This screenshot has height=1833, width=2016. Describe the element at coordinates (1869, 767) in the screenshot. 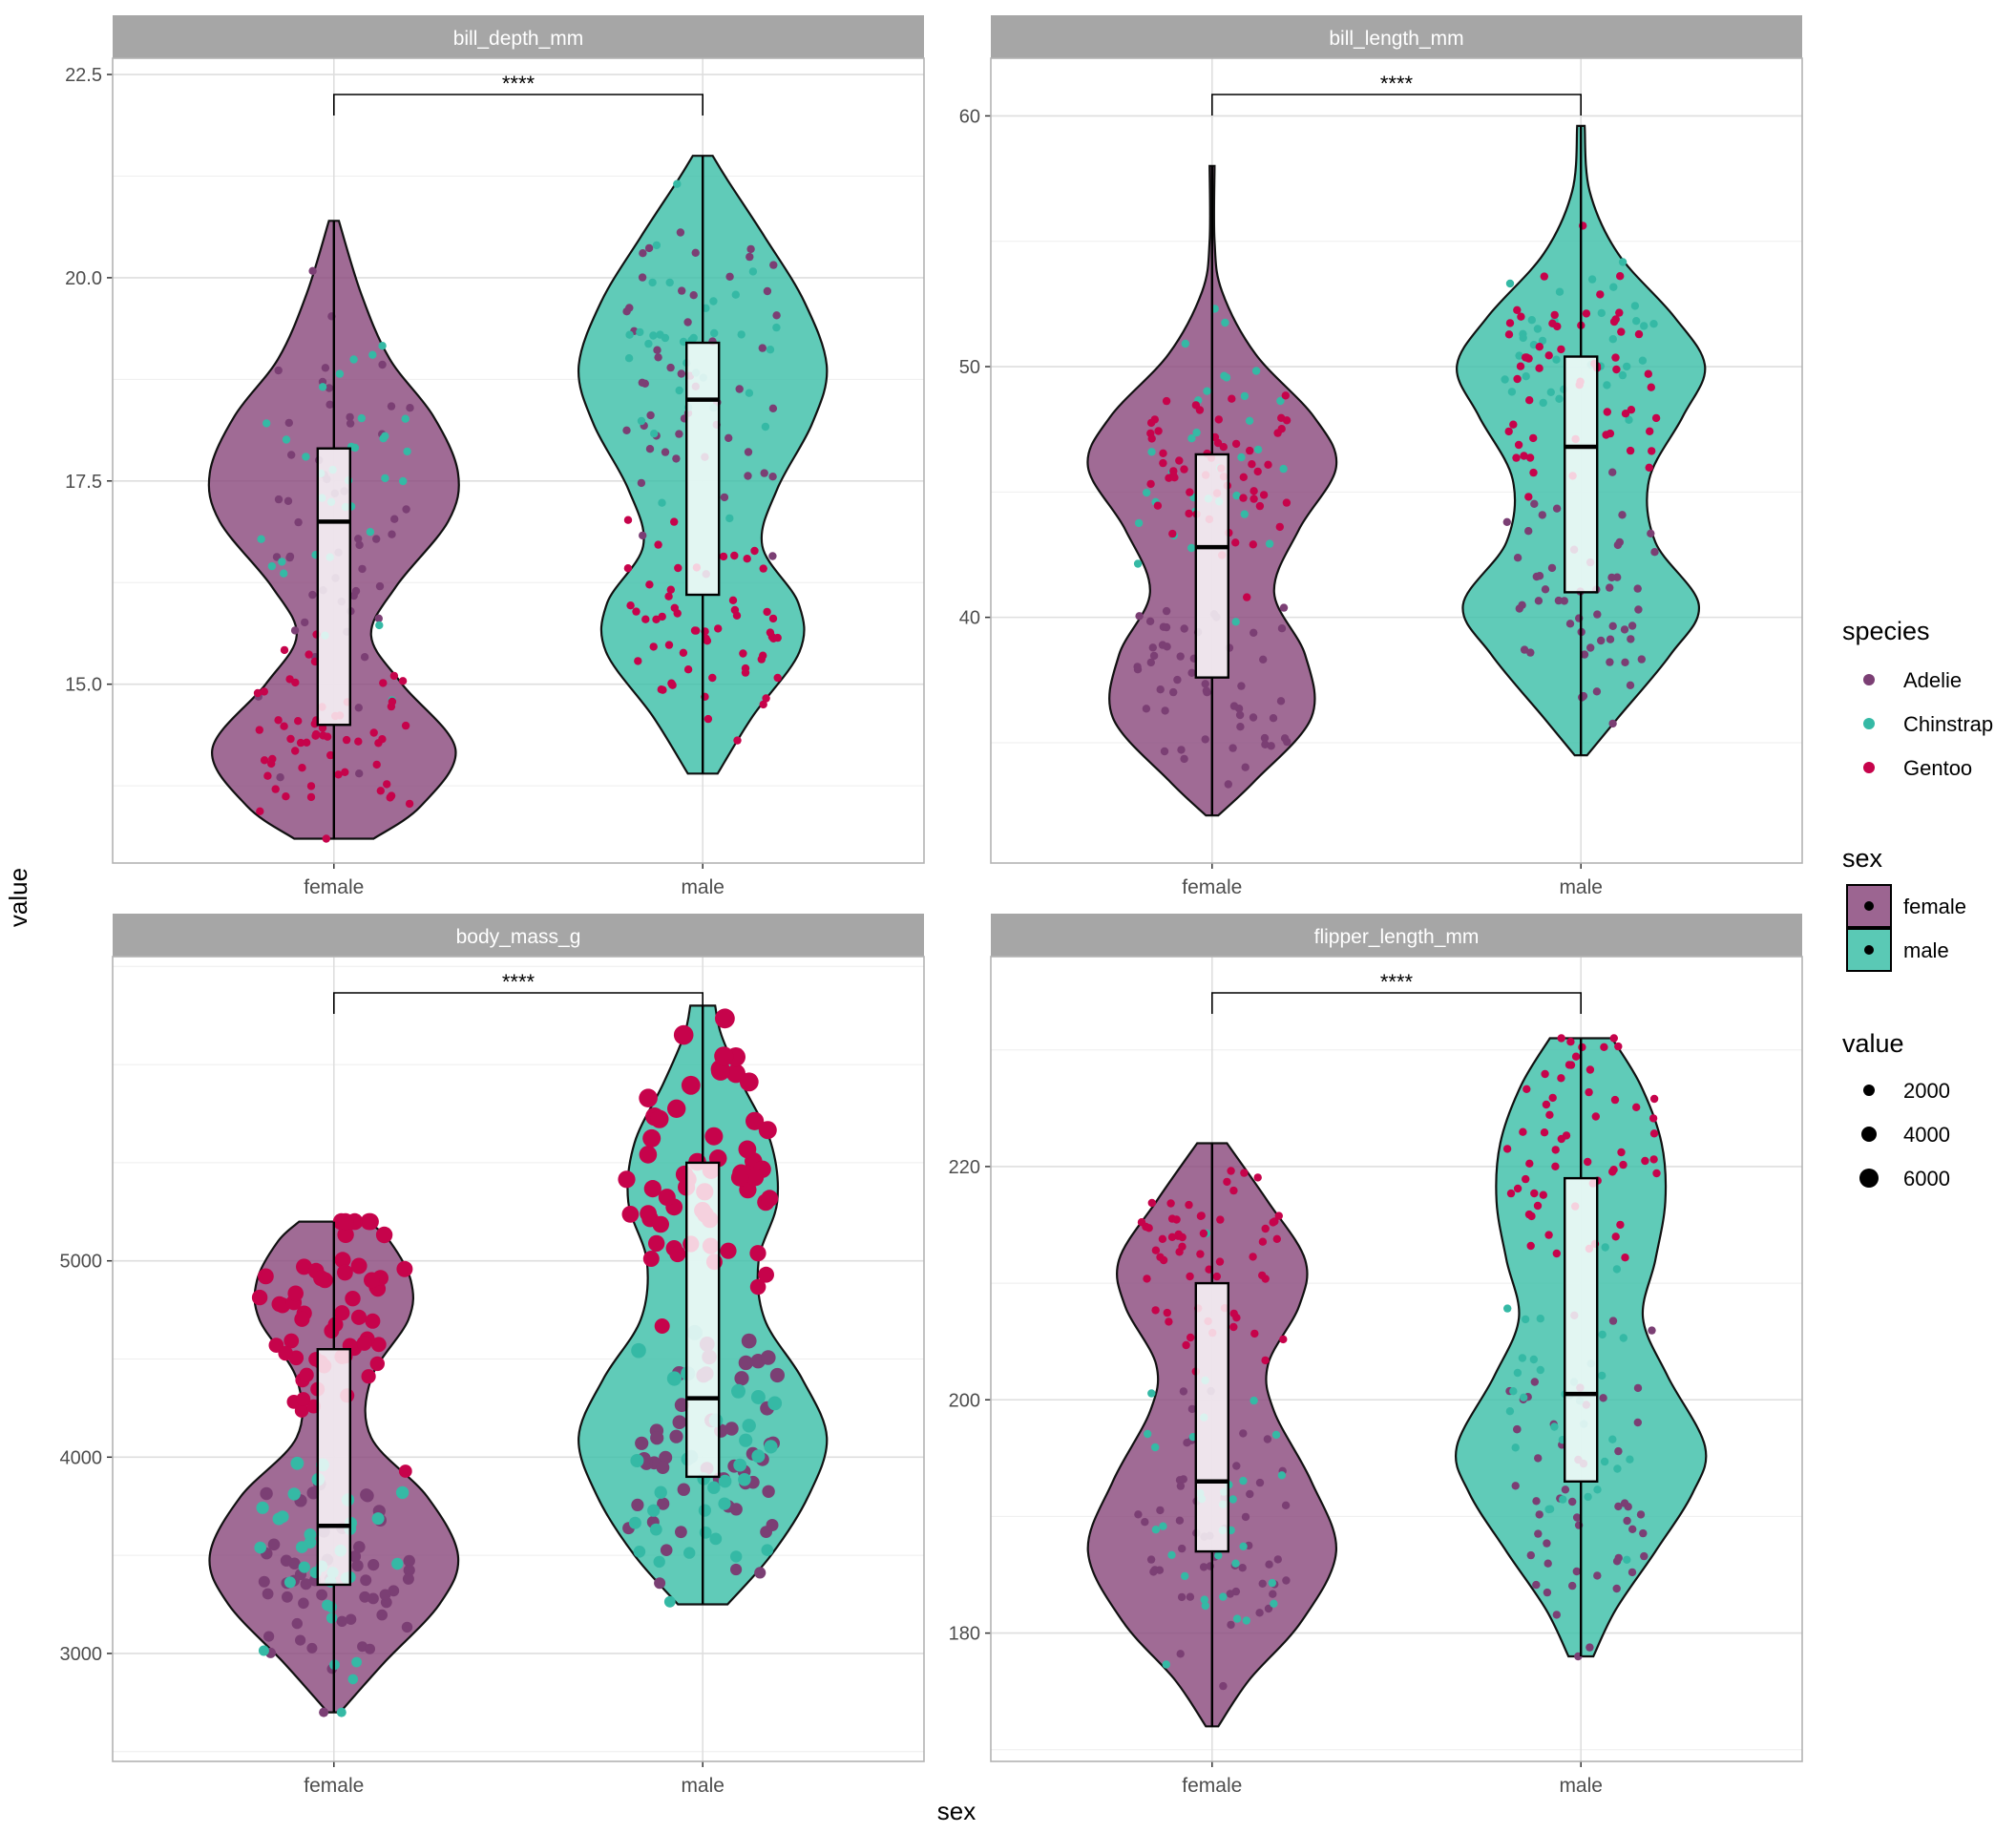

I see `legend-species-gentoo-swatch` at that location.